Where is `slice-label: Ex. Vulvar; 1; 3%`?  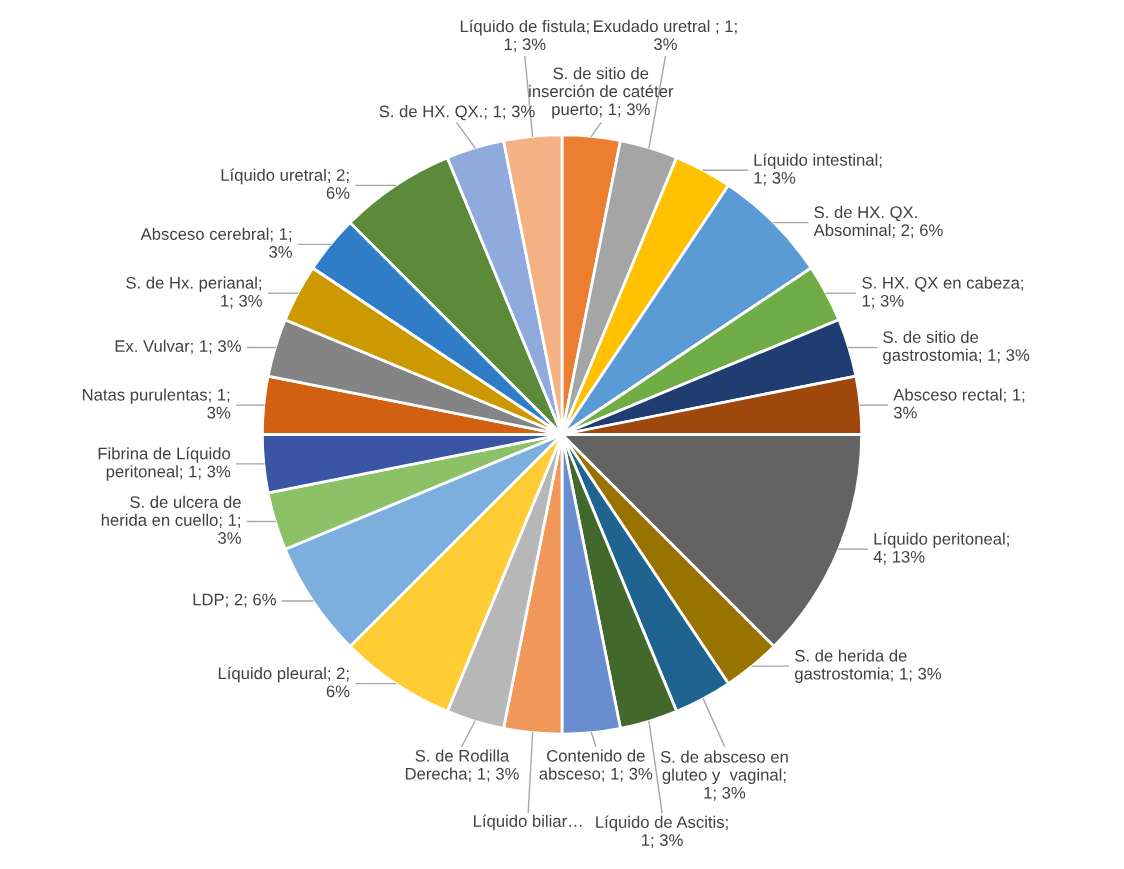
slice-label: Ex. Vulvar; 1; 3% is located at coordinates (178, 346).